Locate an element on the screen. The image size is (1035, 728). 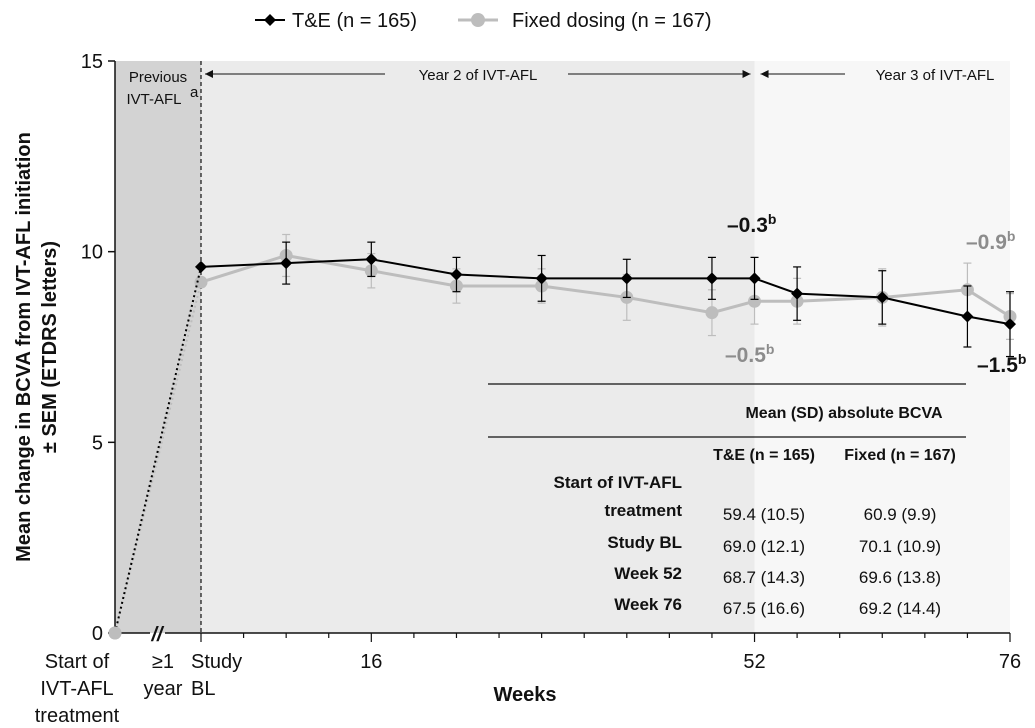
table-column-header: T&E (n = 165) is located at coordinates (764, 455).